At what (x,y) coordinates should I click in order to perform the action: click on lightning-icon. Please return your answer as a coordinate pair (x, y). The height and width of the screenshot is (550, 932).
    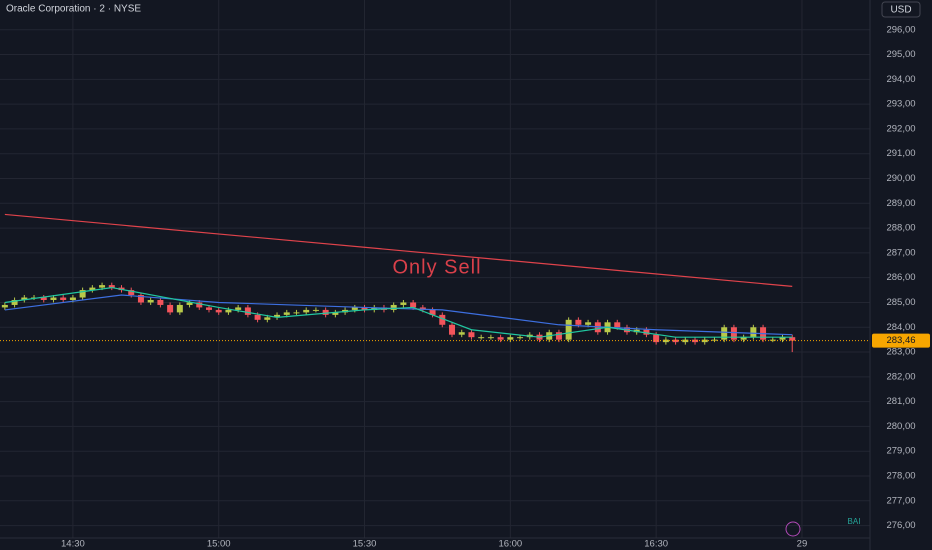
    Looking at the image, I should click on (793, 529).